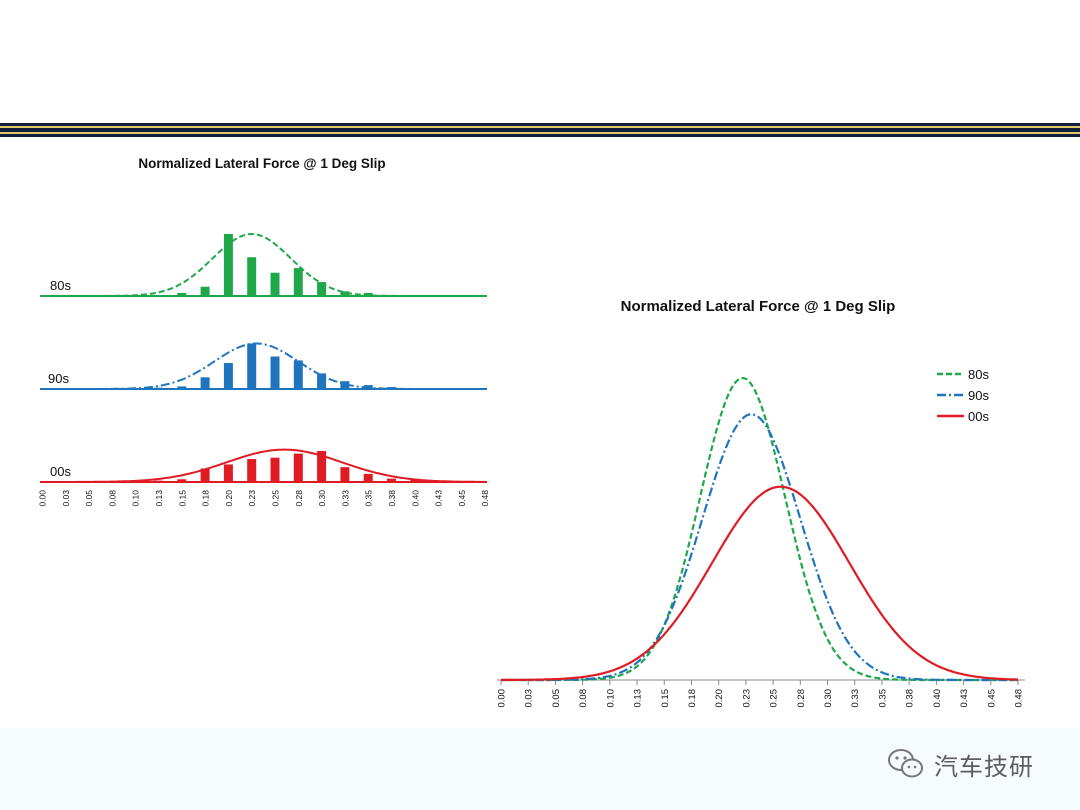 Image resolution: width=1080 pixels, height=810 pixels. I want to click on left-tick-label-0.33: 0.33, so click(345, 498).